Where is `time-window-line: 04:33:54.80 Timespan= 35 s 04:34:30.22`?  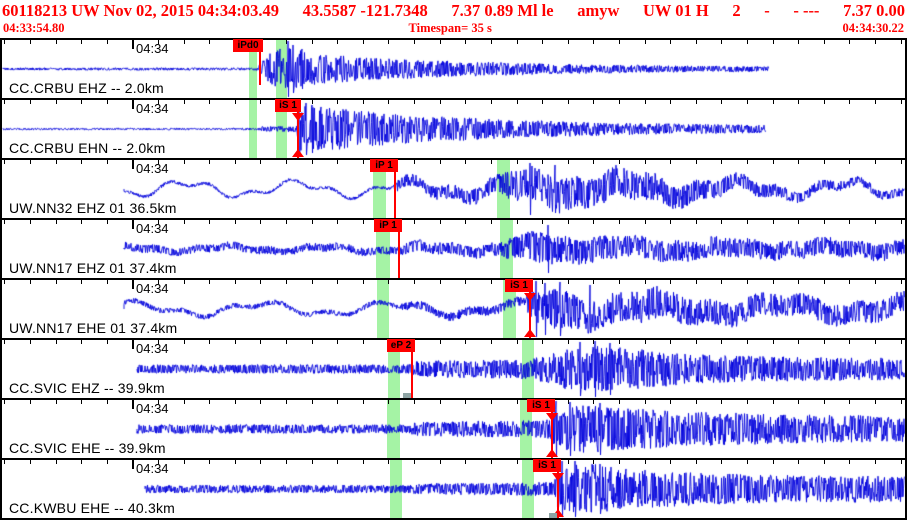
time-window-line: 04:33:54.80 Timespan= 35 s 04:34:30.22 is located at coordinates (453, 28).